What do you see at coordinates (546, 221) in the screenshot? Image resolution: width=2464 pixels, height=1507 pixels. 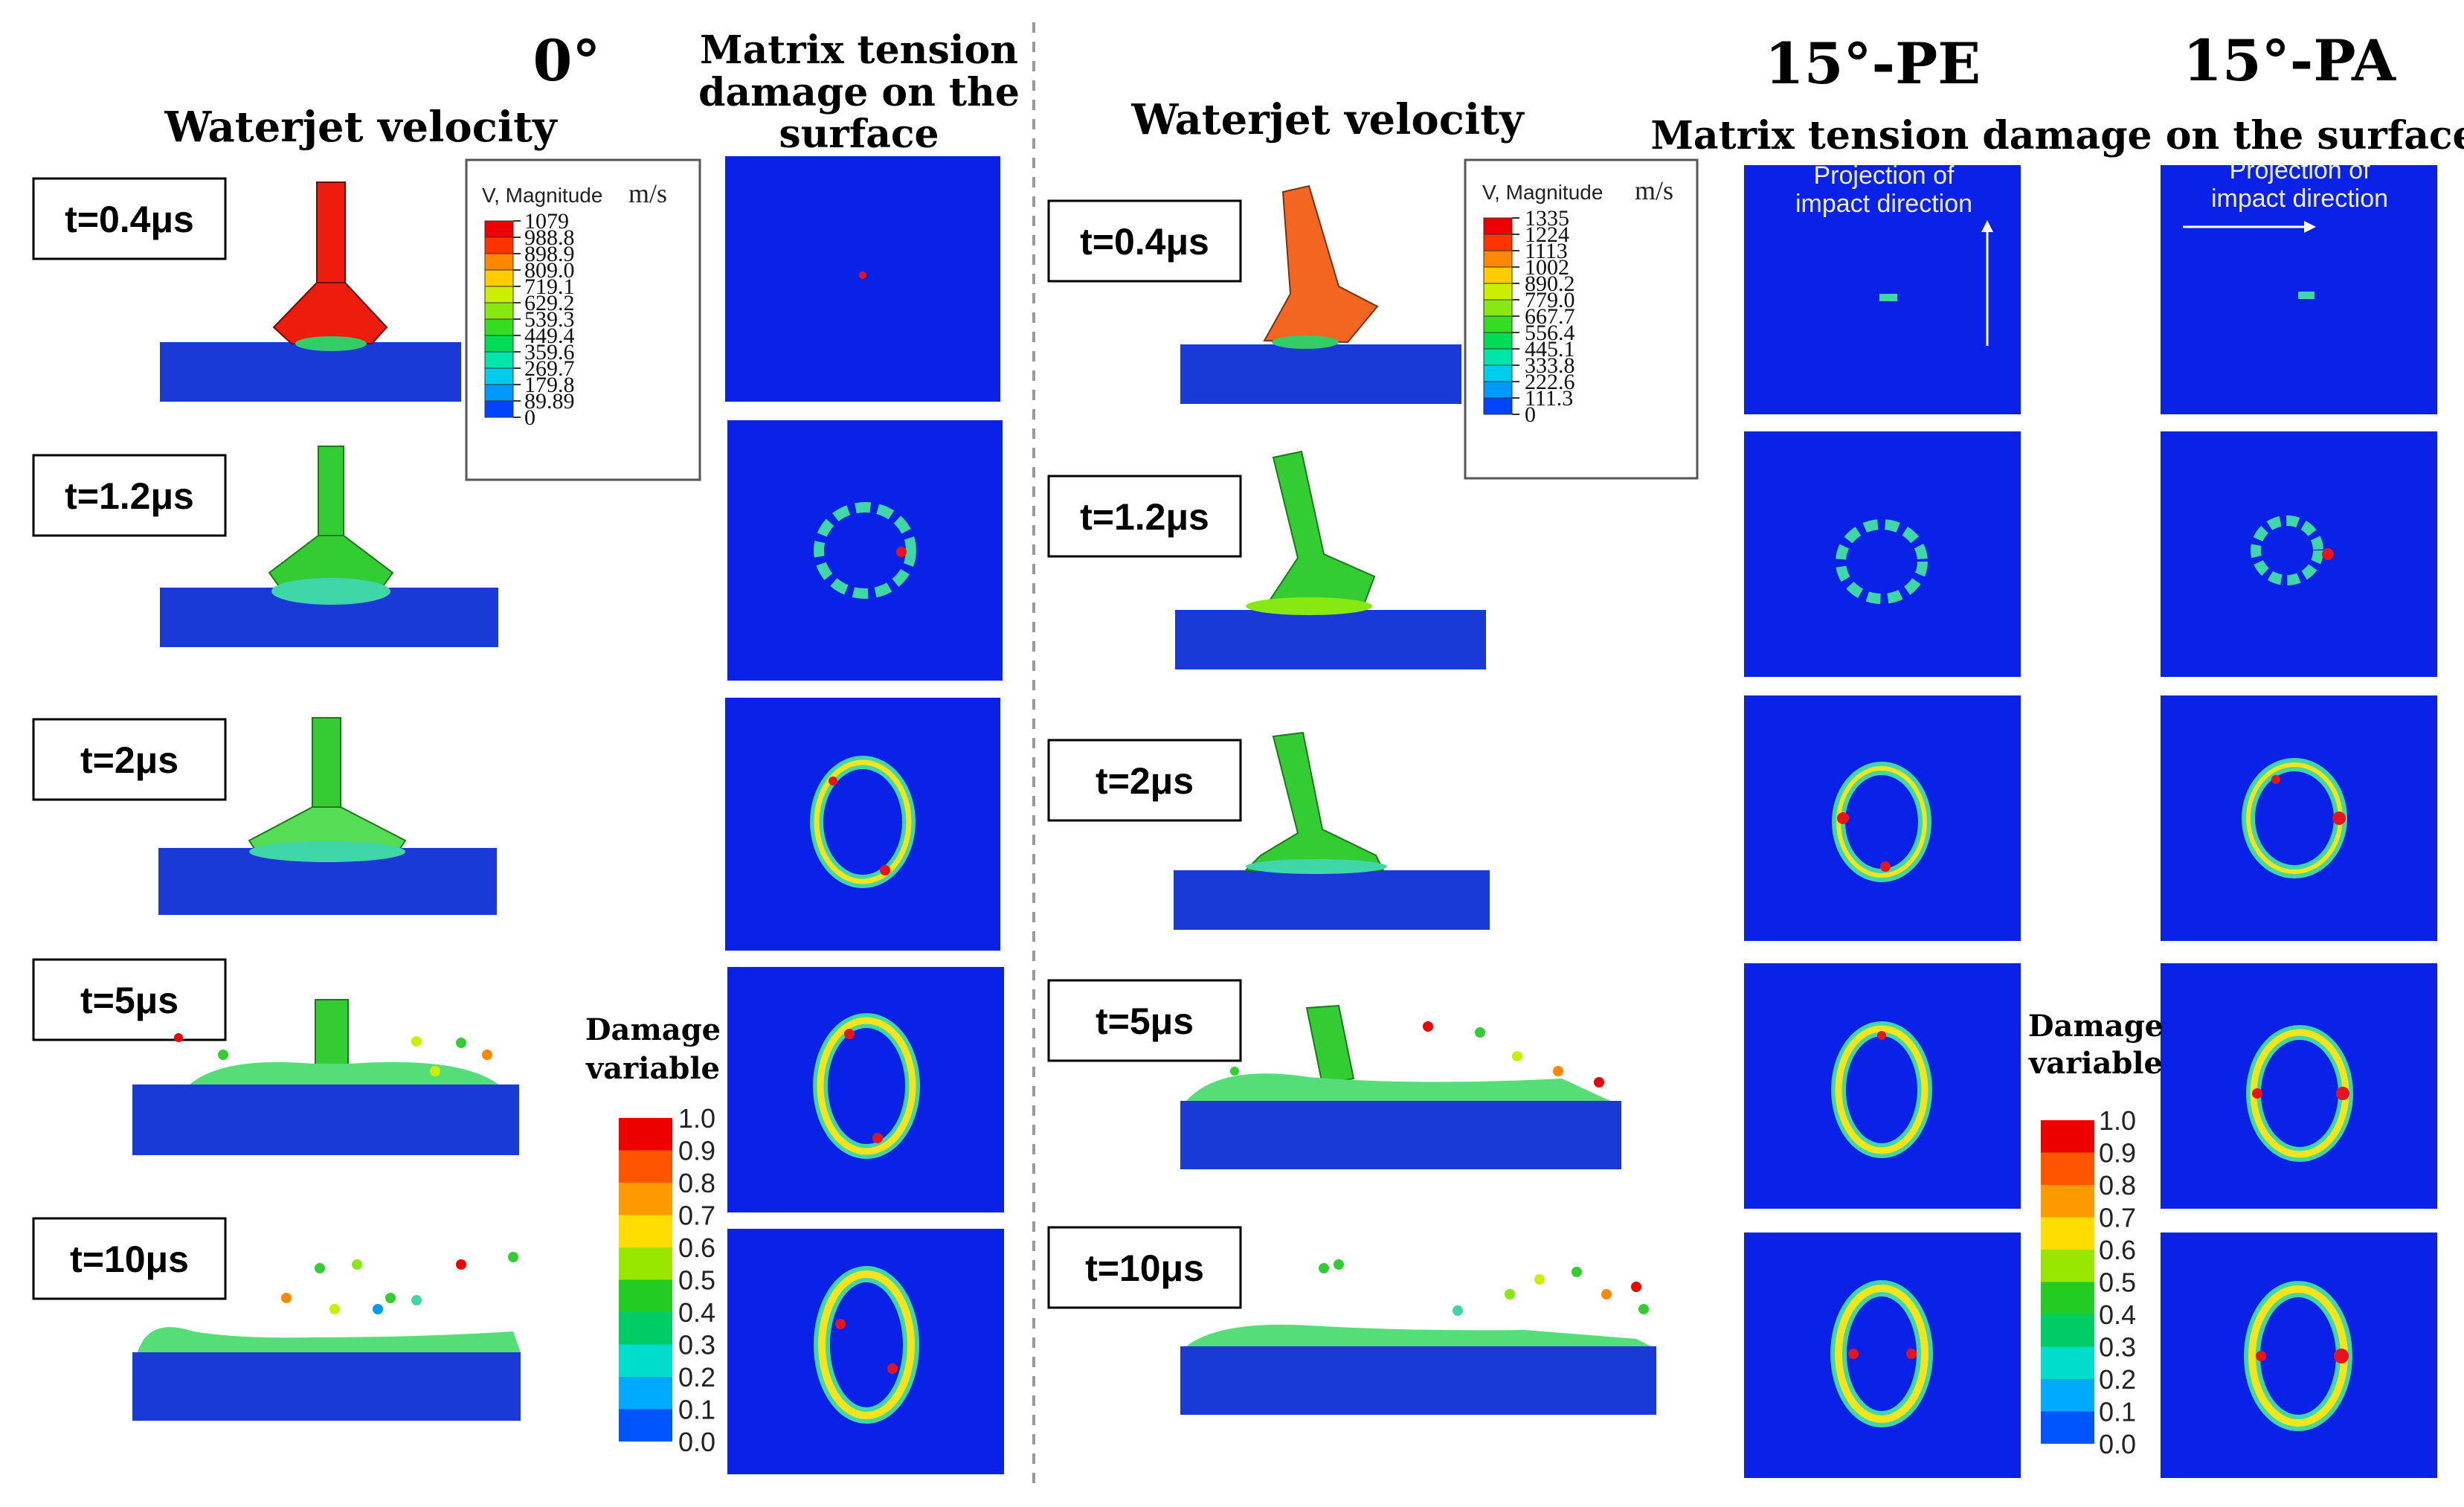 I see `legend-tick-label: 1079` at bounding box center [546, 221].